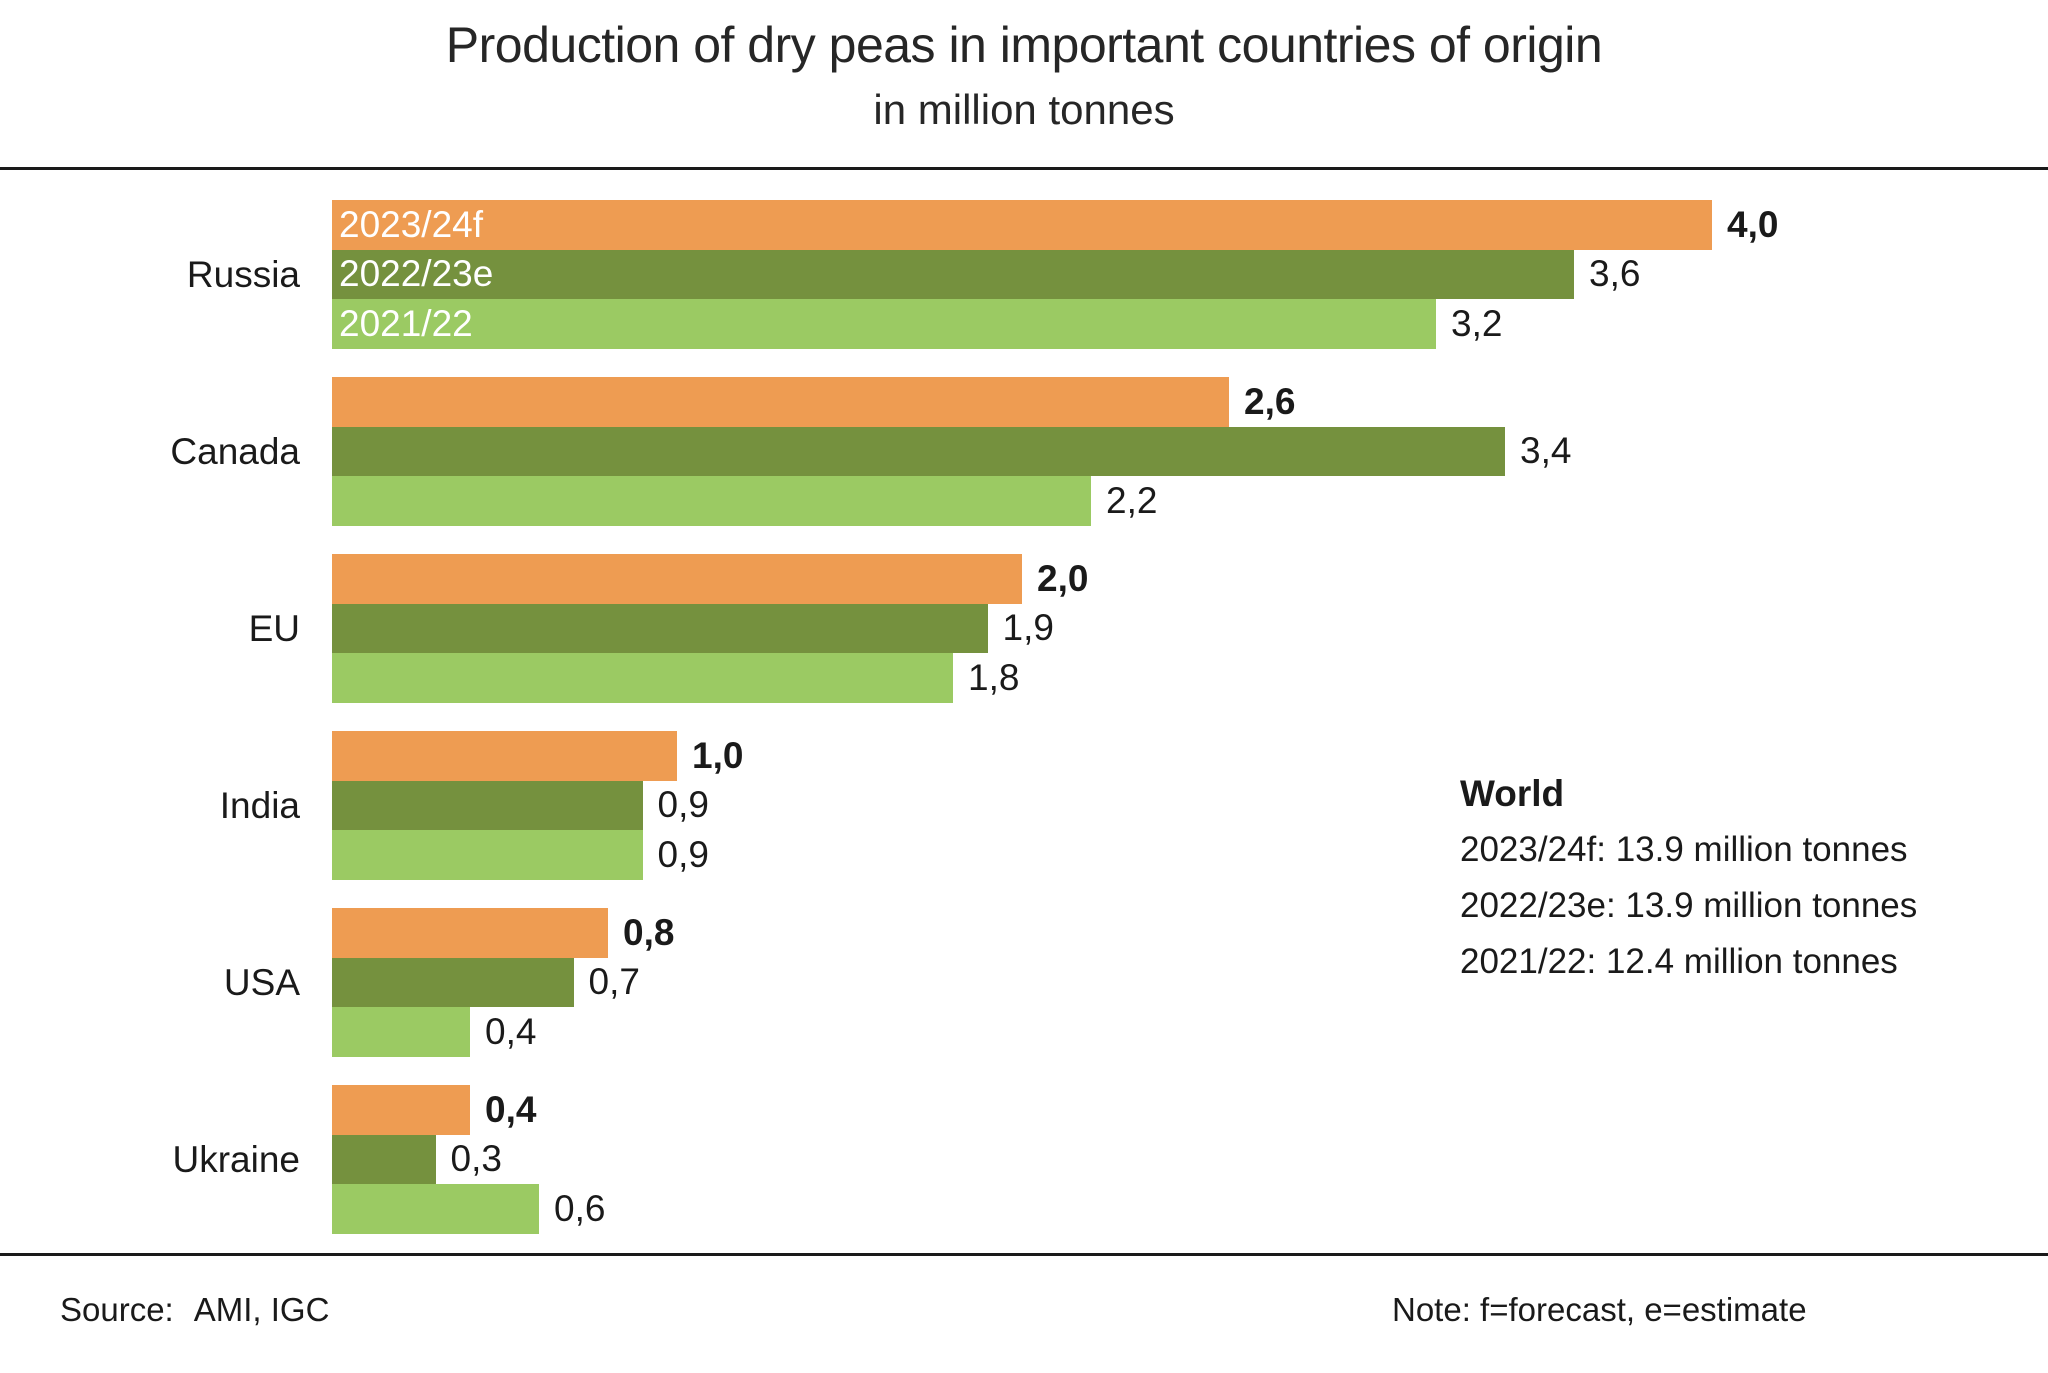 This screenshot has width=2048, height=1373. I want to click on value-label-usa-2023-24f: 0,8, so click(649, 932).